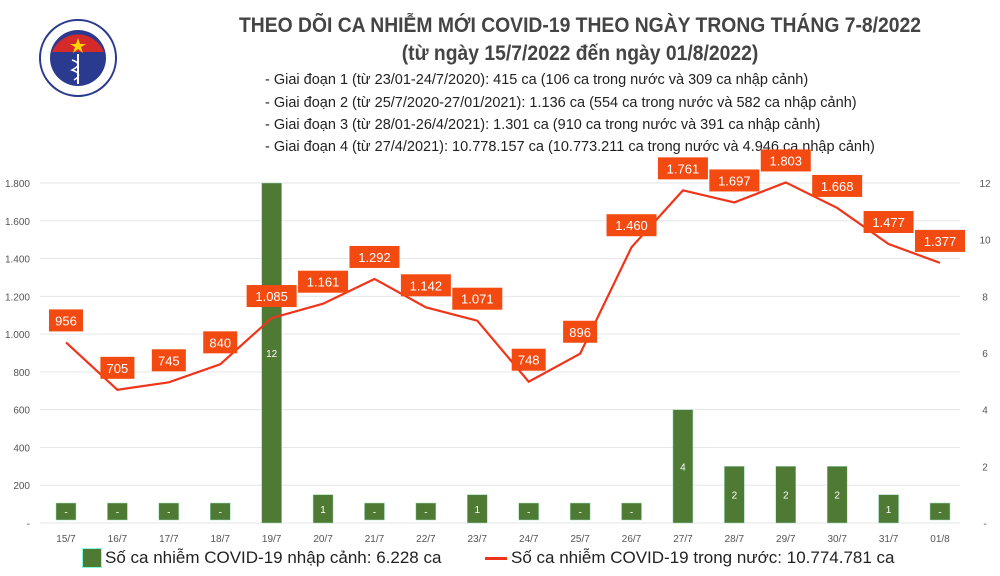 This screenshot has height=576, width=1000. What do you see at coordinates (21, 373) in the screenshot?
I see `left-axis-tick: 800` at bounding box center [21, 373].